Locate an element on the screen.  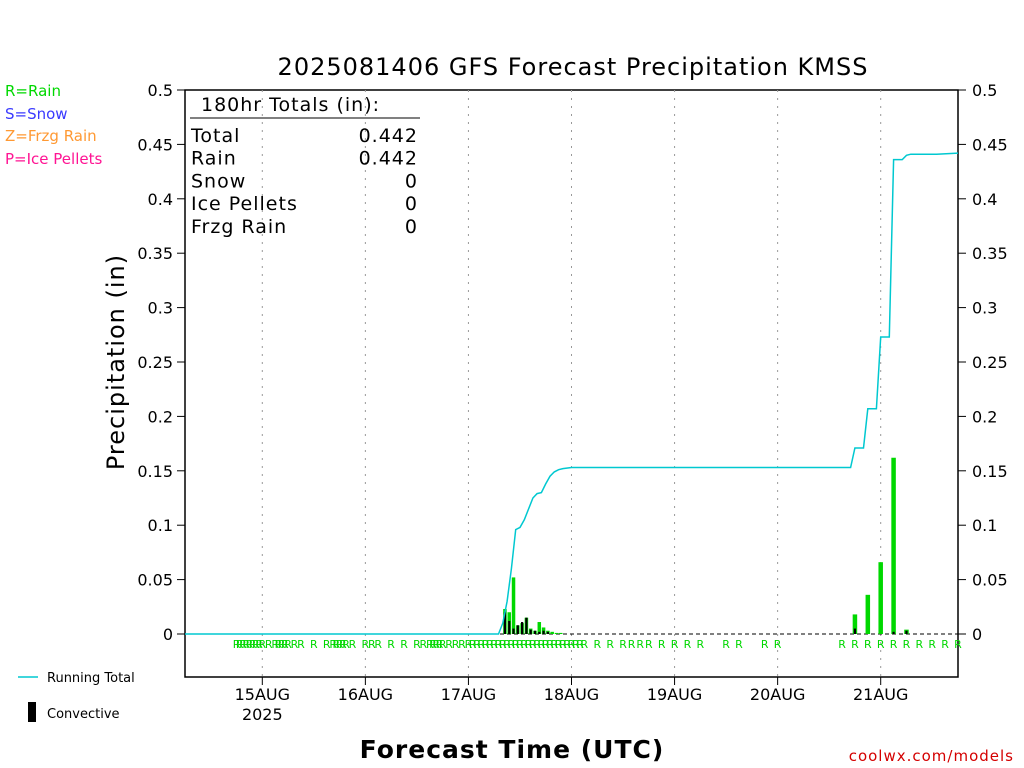
y-tick-label-right: 0.35 is located at coordinates (990, 253).